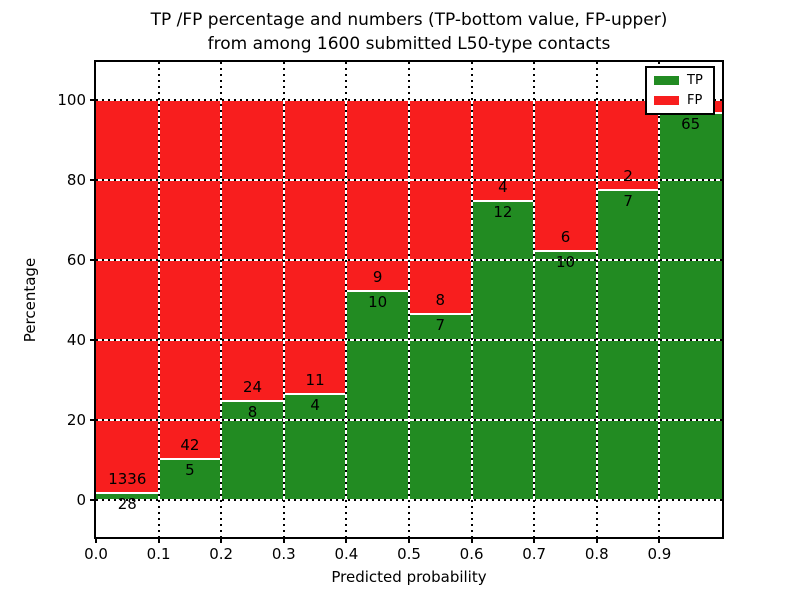  I want to click on tp-legend-swatch, so click(666, 80).